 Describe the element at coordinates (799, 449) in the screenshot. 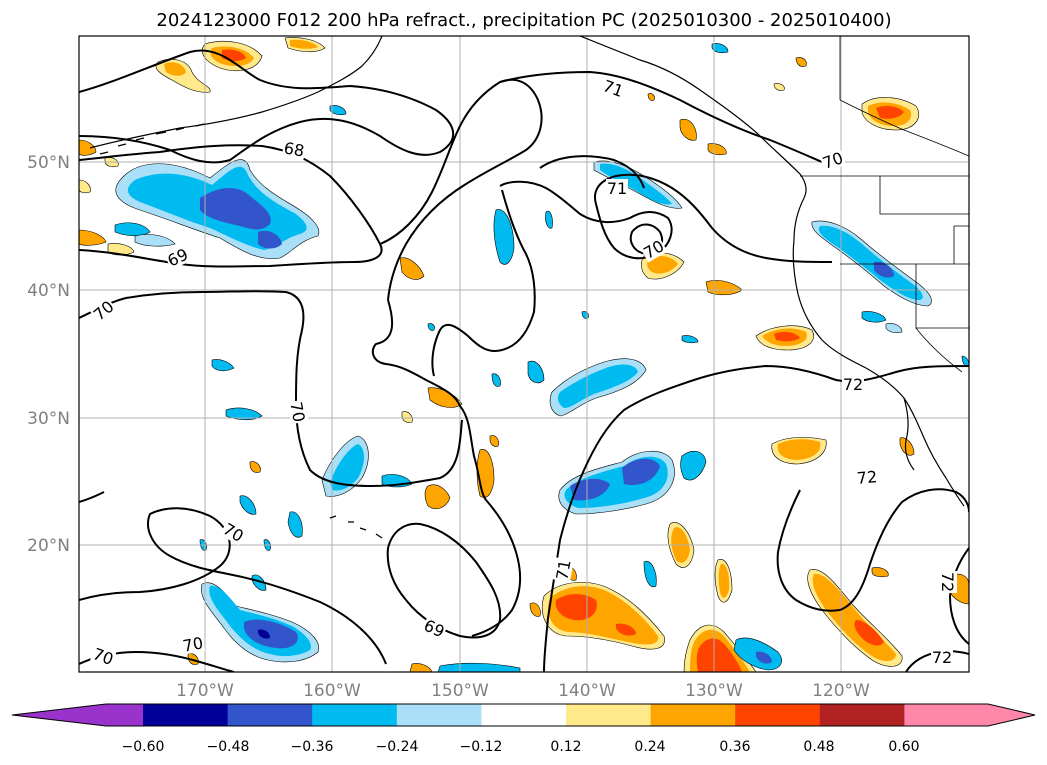

I see `precip-blob-o27-mid` at that location.